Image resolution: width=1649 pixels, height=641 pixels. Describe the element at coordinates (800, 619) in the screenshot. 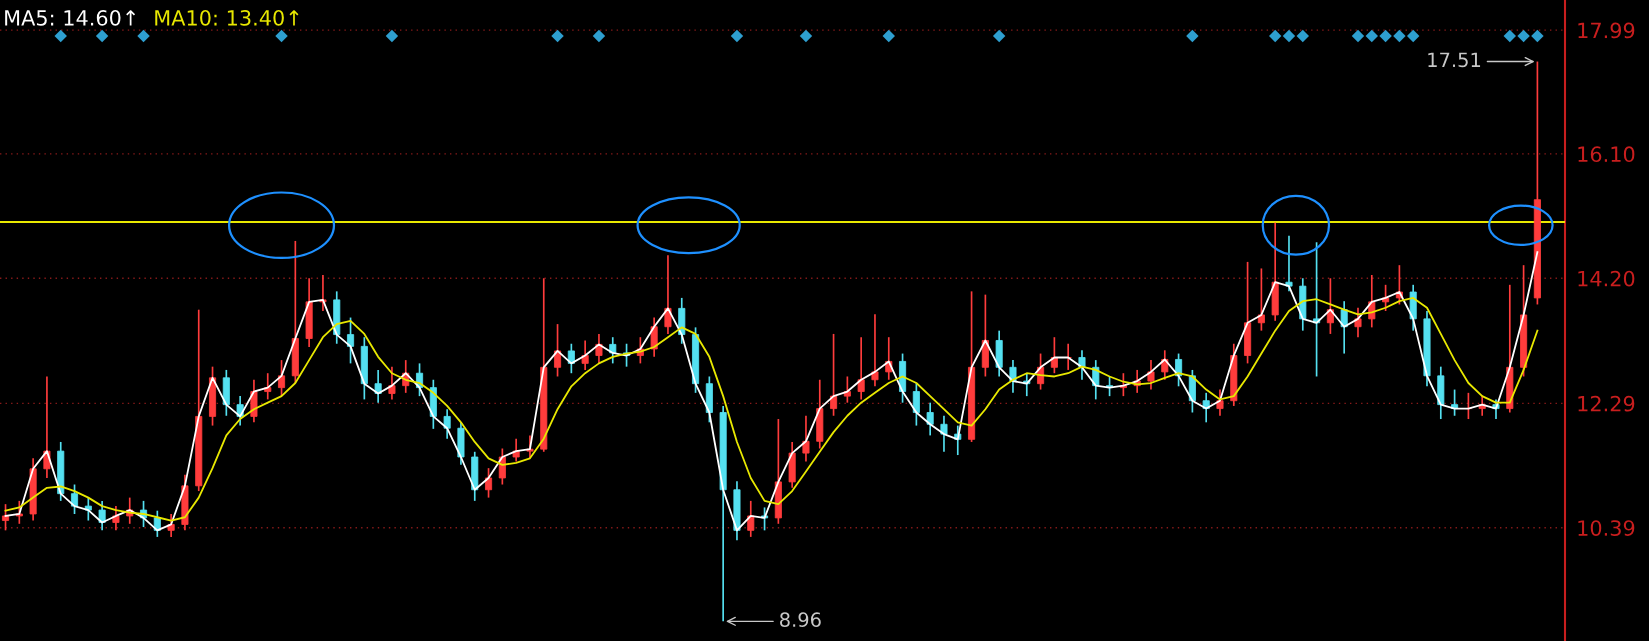

I see `annotation: 8.96` at that location.